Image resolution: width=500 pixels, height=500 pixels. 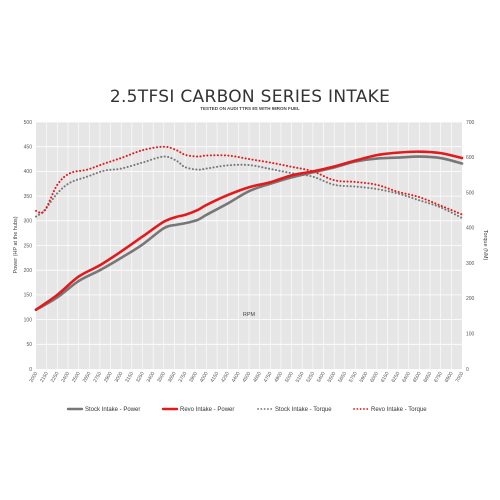 What do you see at coordinates (289, 377) in the screenshot?
I see `x-tick: 5000` at bounding box center [289, 377].